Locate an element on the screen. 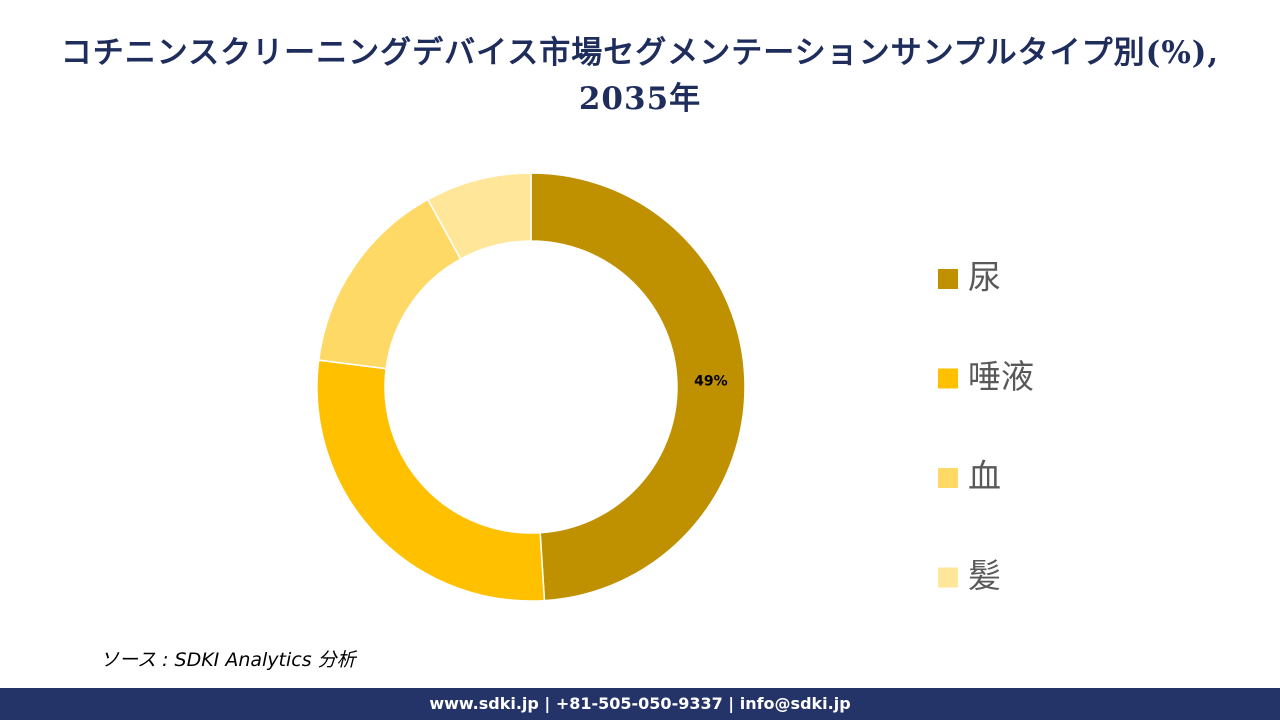 Image resolution: width=1280 pixels, height=720 pixels. legend-label: 髪 is located at coordinates (984, 575).